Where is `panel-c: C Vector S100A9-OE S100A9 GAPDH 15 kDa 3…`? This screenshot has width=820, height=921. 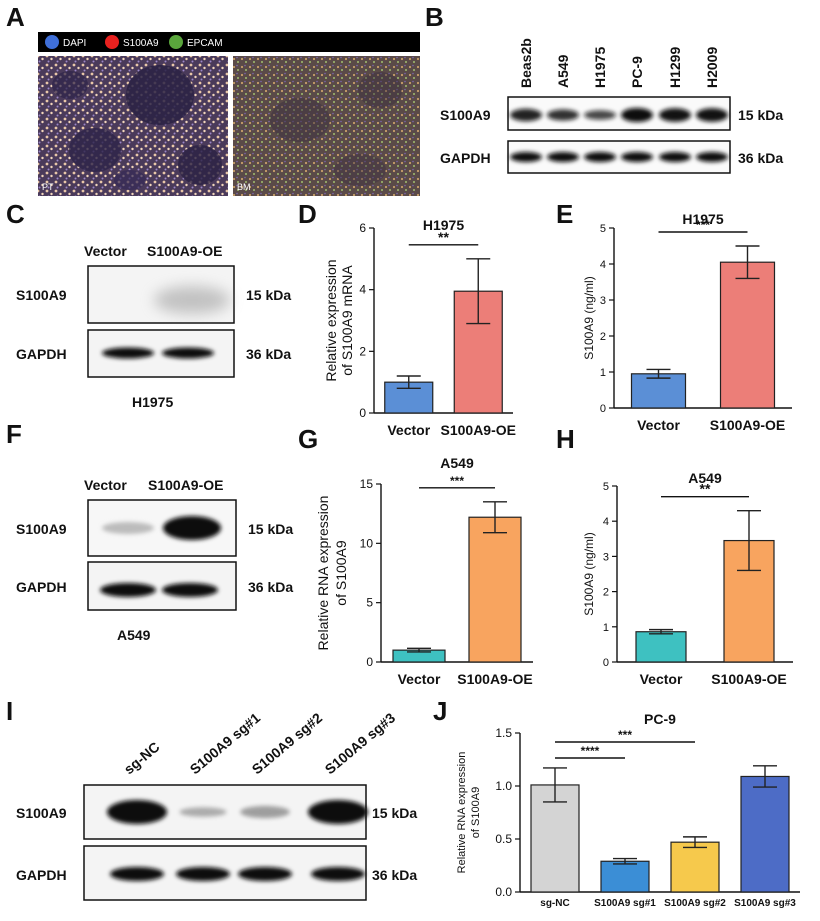 panel-c: C Vector S100A9-OE S100A9 GAPDH 15 kDa 3… is located at coordinates (148, 304).